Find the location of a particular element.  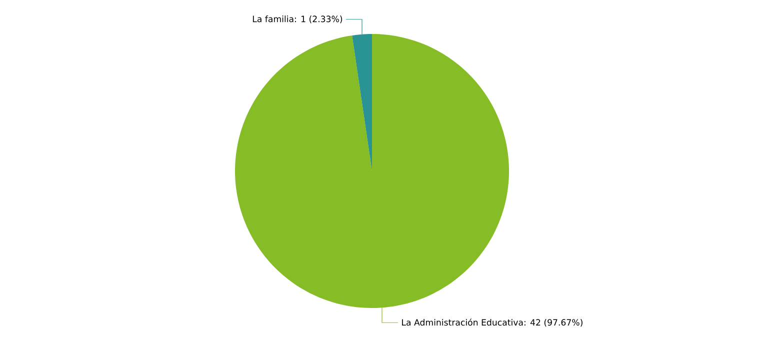

slice-label: La Administración Educativa is located at coordinates (462, 322).